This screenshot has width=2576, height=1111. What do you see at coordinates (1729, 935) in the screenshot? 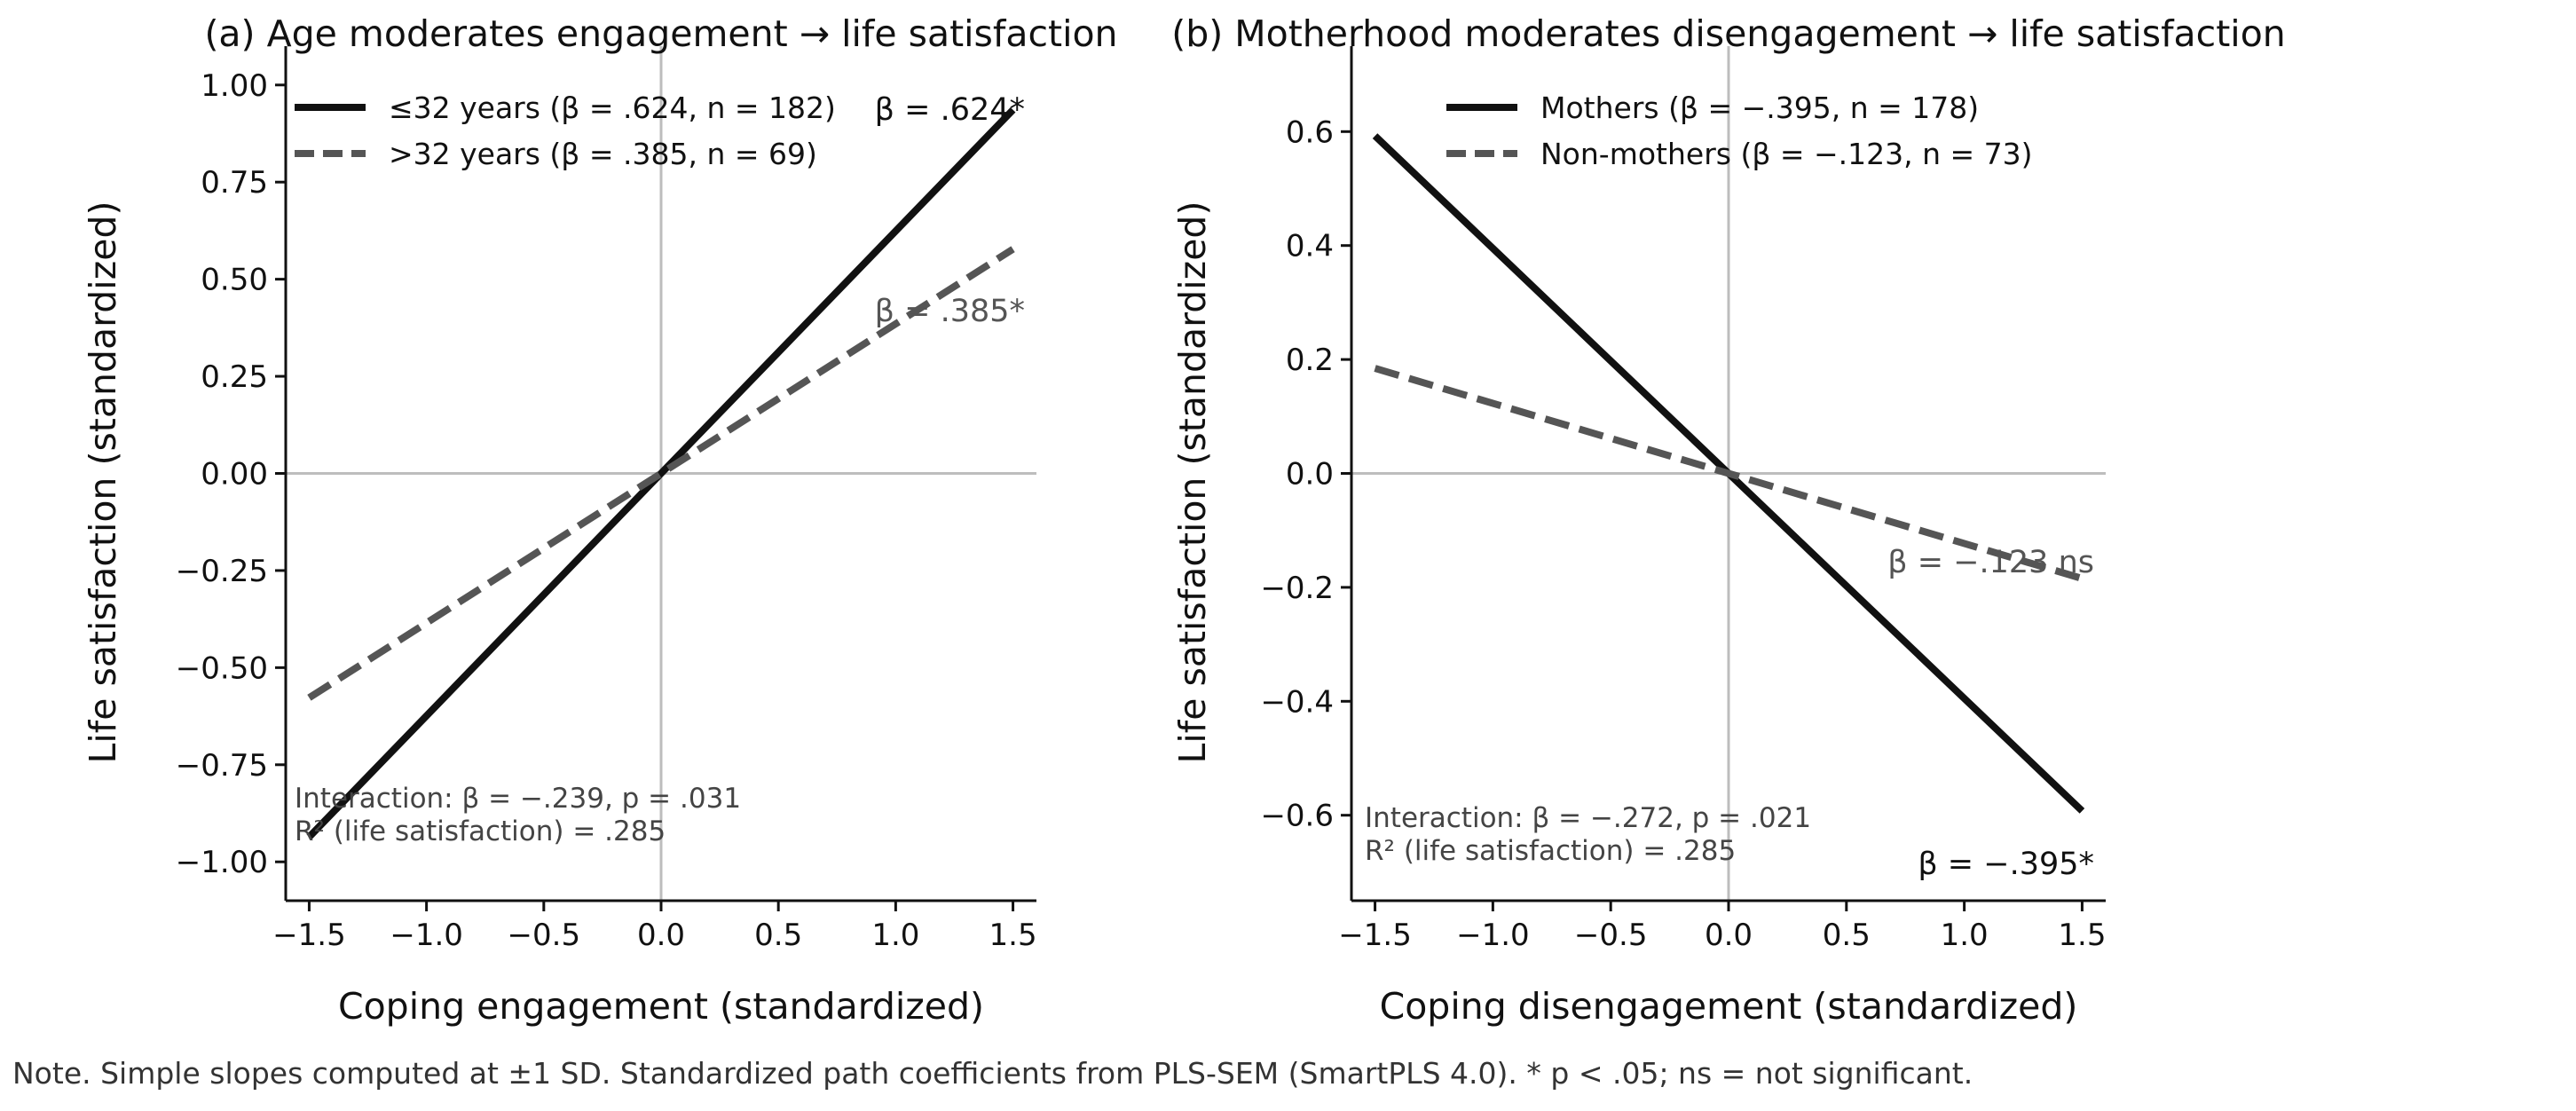
I see `panel-b-x-tick-label: 0.0` at bounding box center [1729, 935].